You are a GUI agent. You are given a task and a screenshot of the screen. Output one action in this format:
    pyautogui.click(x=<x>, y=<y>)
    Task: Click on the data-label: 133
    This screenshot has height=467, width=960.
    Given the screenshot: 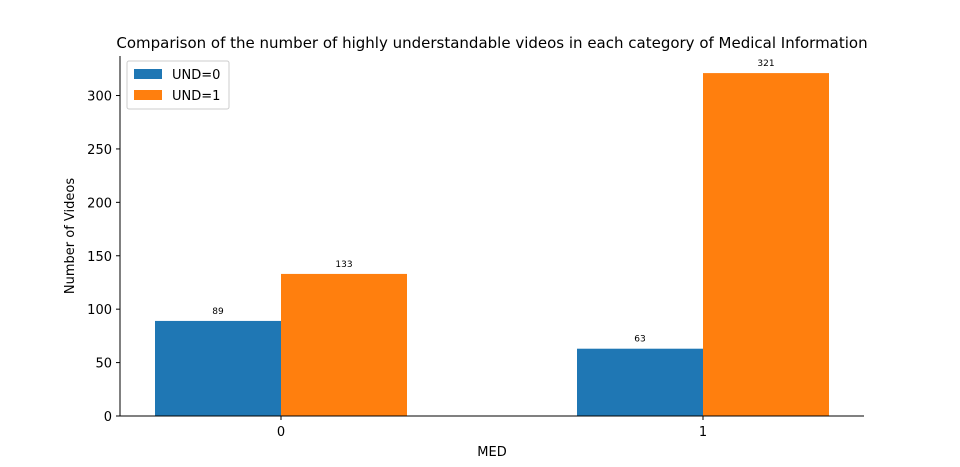 What is the action you would take?
    pyautogui.click(x=343, y=265)
    